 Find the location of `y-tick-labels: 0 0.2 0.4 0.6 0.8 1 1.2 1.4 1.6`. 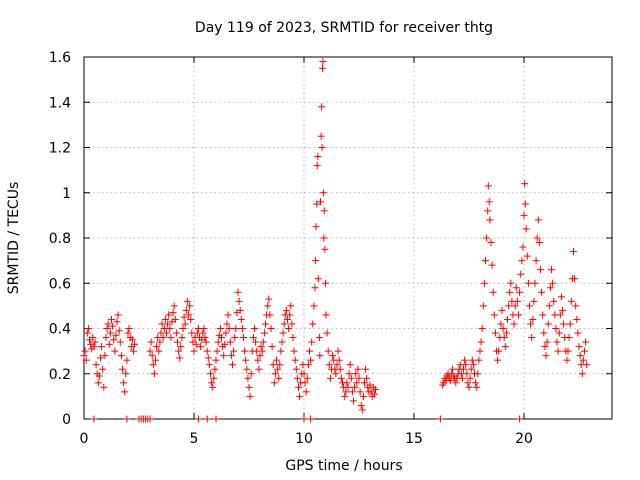

y-tick-labels: 0 0.2 0.4 0.6 0.8 1 1.2 1.4 1.6 is located at coordinates (60, 239).